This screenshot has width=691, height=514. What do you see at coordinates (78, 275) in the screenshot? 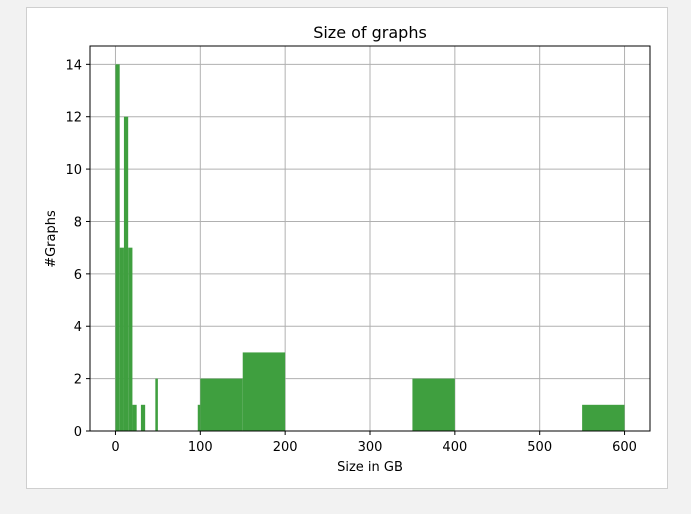
I see `y-tick-label: 6` at bounding box center [78, 275].